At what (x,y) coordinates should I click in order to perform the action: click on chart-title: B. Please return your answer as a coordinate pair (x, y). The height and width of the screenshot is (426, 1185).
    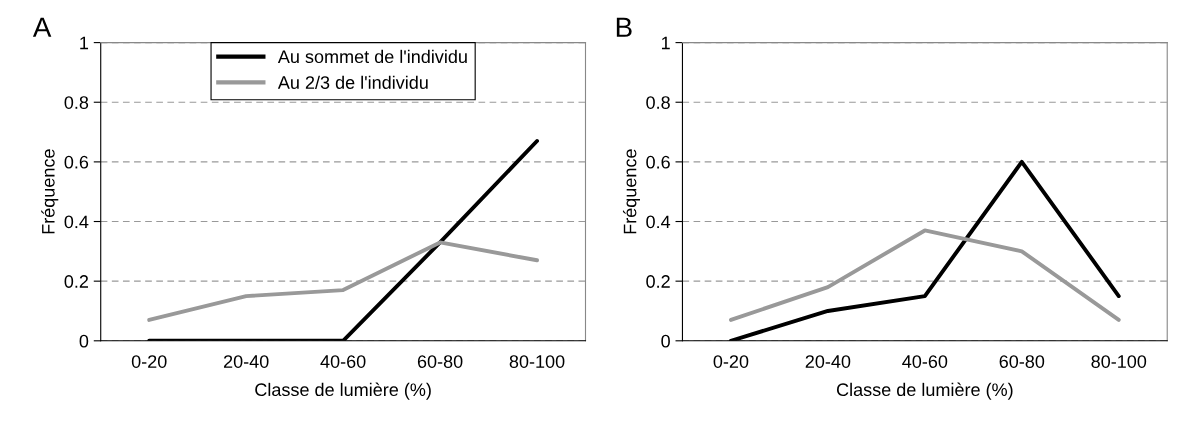
    Looking at the image, I should click on (624, 27).